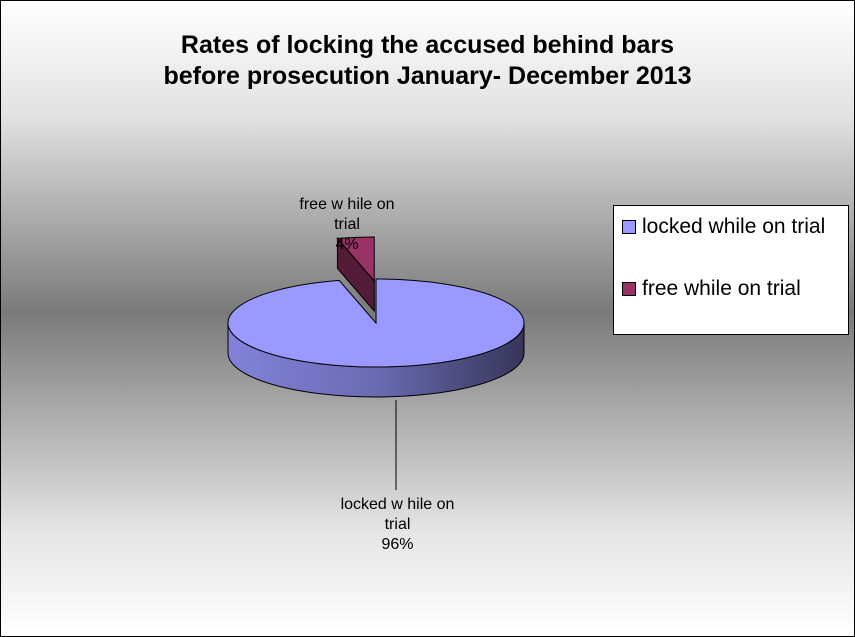 Image resolution: width=855 pixels, height=637 pixels. Describe the element at coordinates (397, 544) in the screenshot. I see `data-label-locked-line-3: 96%` at that location.